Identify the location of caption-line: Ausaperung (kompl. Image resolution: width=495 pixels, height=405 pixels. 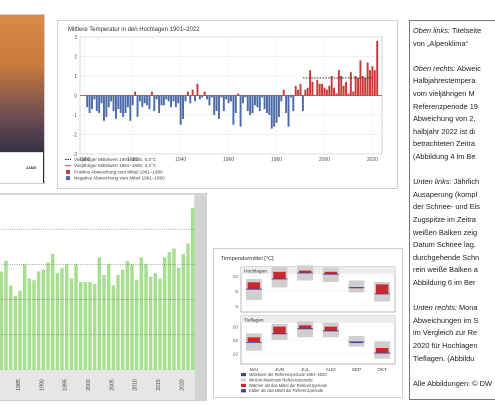
(454, 195).